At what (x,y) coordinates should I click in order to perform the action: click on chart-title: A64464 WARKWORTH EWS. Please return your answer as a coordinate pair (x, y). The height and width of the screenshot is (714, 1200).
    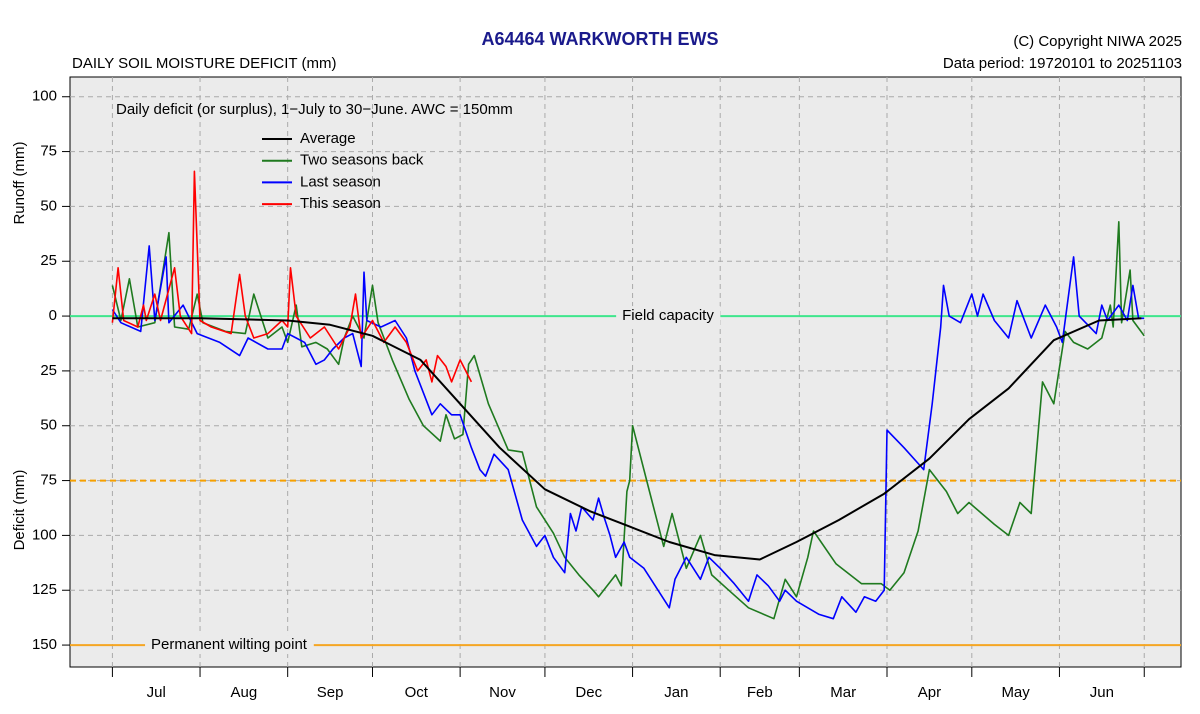
    Looking at the image, I should click on (599, 39).